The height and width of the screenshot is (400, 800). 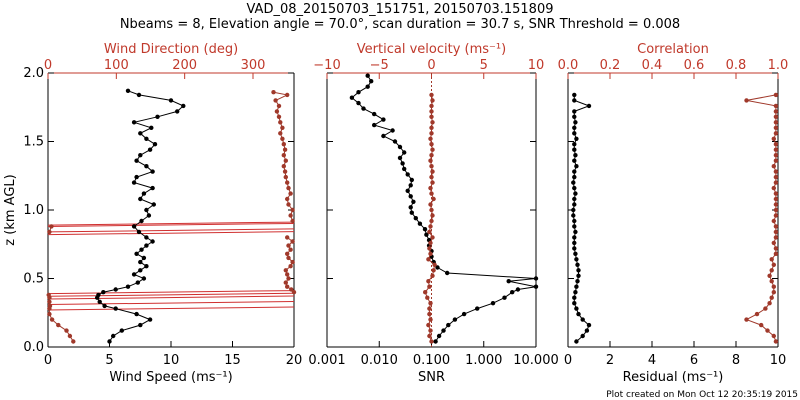 What do you see at coordinates (326, 360) in the screenshot?
I see `x-tick-label: 0.001` at bounding box center [326, 360].